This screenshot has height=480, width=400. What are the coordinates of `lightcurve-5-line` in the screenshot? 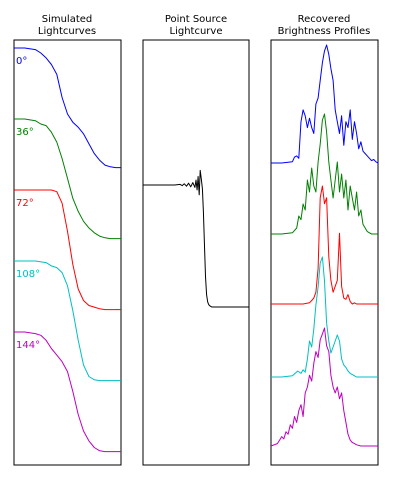 It's located at (67, 392).